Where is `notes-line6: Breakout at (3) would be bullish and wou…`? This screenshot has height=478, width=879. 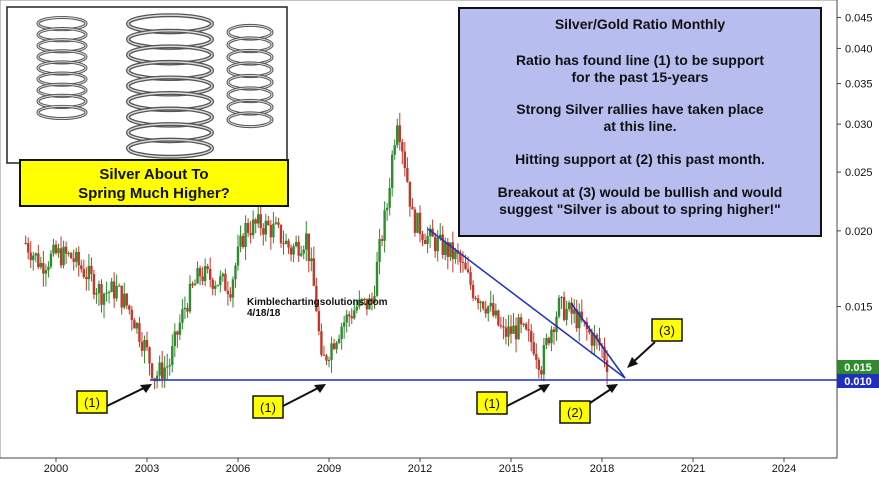
notes-line6: Breakout at (3) would be bullish and wou… is located at coordinates (640, 192).